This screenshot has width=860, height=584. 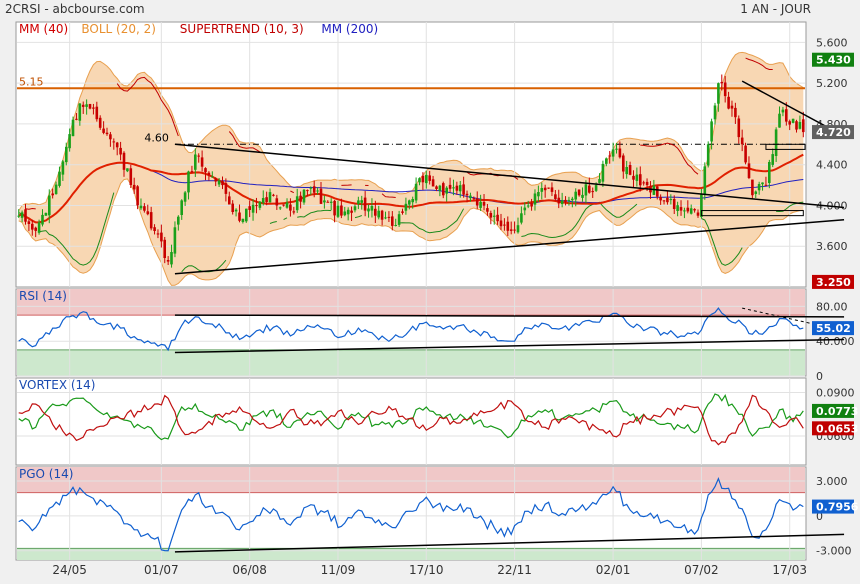 I want to click on supertrend-line, so click(x=346, y=185).